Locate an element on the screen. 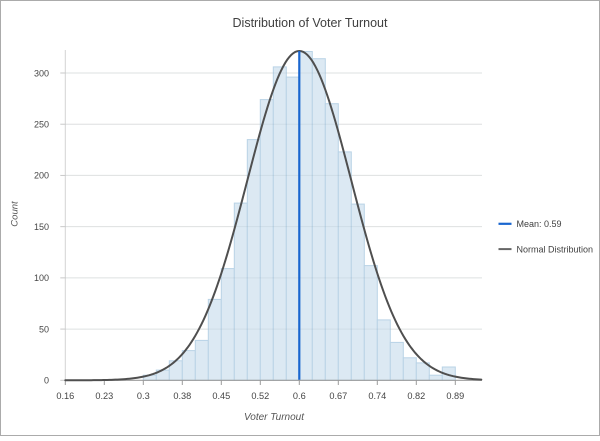 Image resolution: width=600 pixels, height=441 pixels. svg-text: 0.6 is located at coordinates (299, 396).